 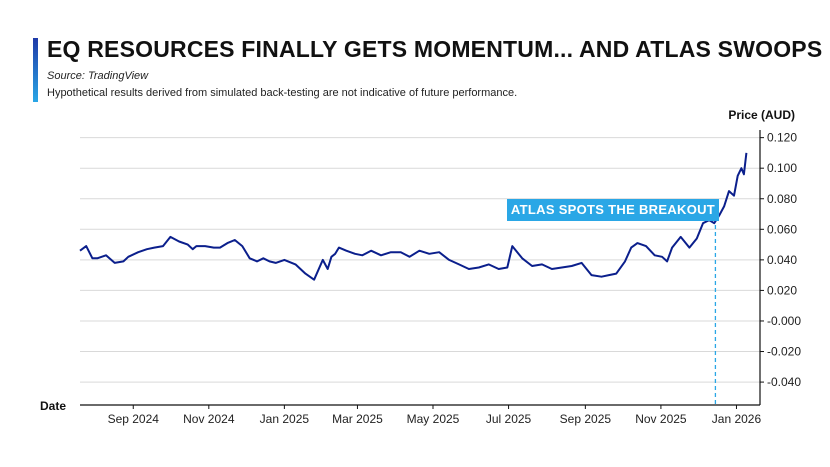 I want to click on breakout-callout: ATLAS SPOTS THE BREAKOUT, so click(x=613, y=210).